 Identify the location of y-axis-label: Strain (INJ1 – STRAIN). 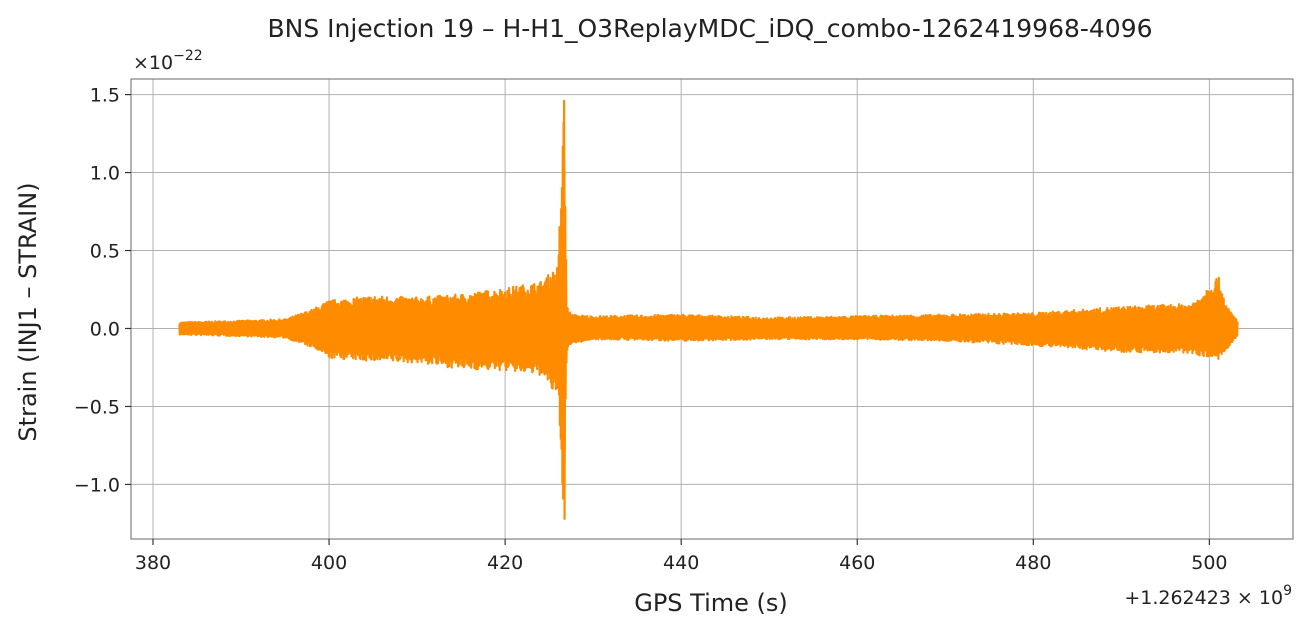
(28, 311).